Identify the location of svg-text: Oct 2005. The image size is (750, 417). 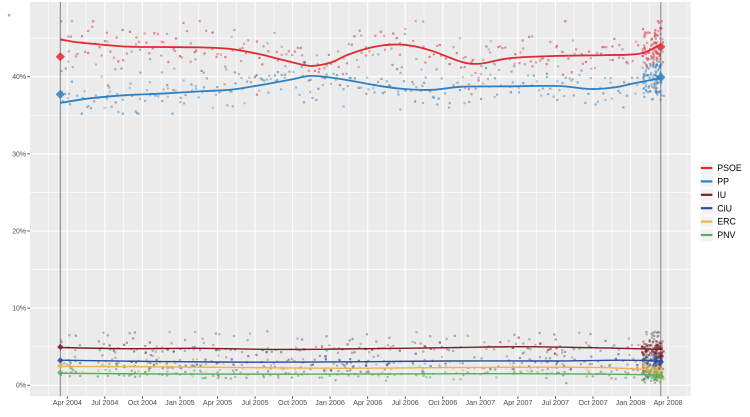
(292, 402).